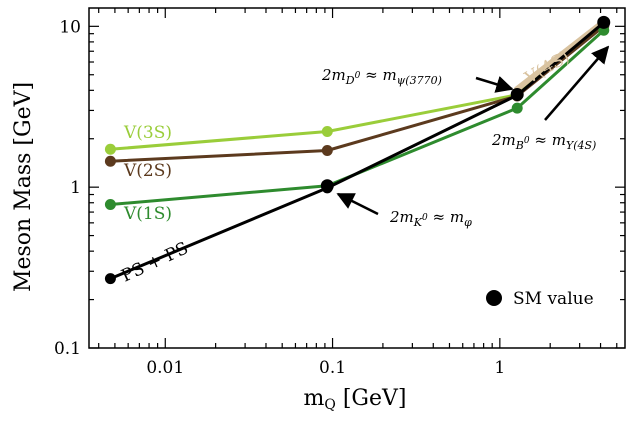 This screenshot has width=634, height=422. Describe the element at coordinates (110, 279) in the screenshot. I see `data-point-ps-ps` at that location.